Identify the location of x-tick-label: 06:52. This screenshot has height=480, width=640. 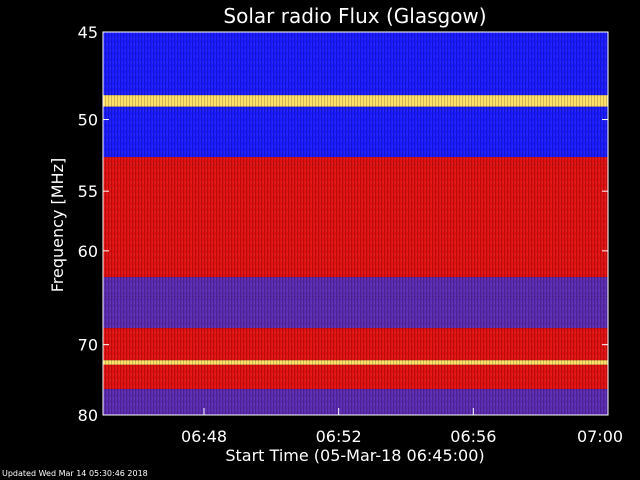
(339, 436).